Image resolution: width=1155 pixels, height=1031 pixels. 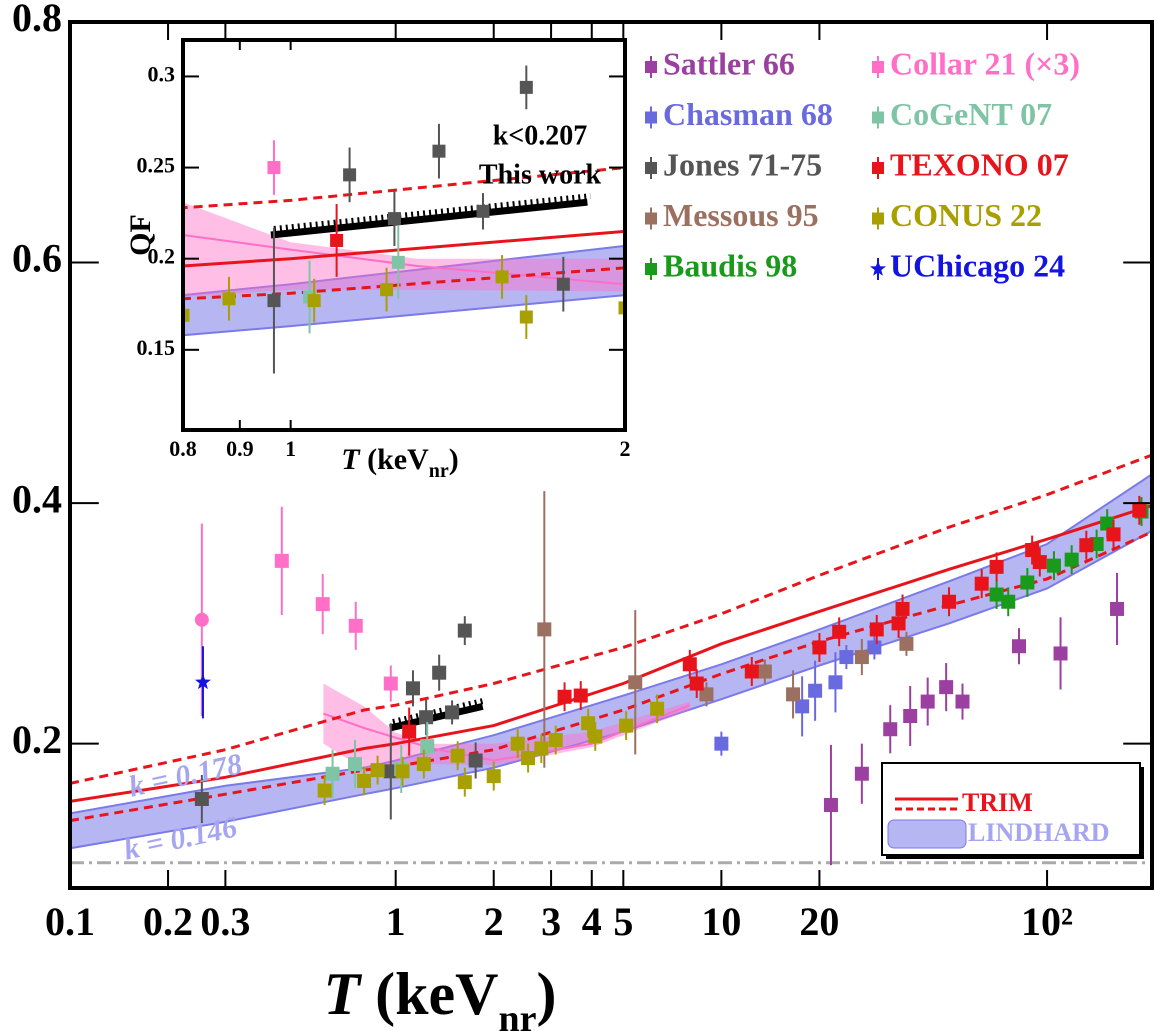 What do you see at coordinates (37, 20) in the screenshot?
I see `y-tick-label: 0.8` at bounding box center [37, 20].